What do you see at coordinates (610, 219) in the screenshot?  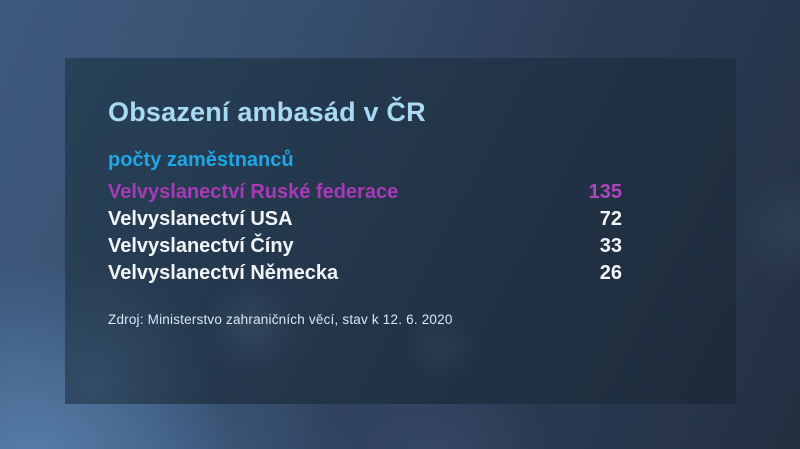 I see `row-value: 72` at bounding box center [610, 219].